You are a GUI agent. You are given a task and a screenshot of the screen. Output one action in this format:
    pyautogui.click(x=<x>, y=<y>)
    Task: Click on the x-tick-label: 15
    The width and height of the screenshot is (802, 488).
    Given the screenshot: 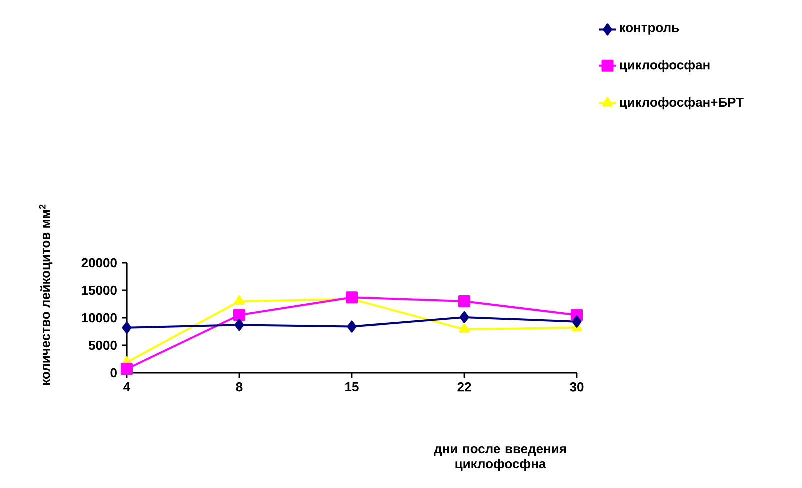 What is the action you would take?
    pyautogui.click(x=352, y=387)
    